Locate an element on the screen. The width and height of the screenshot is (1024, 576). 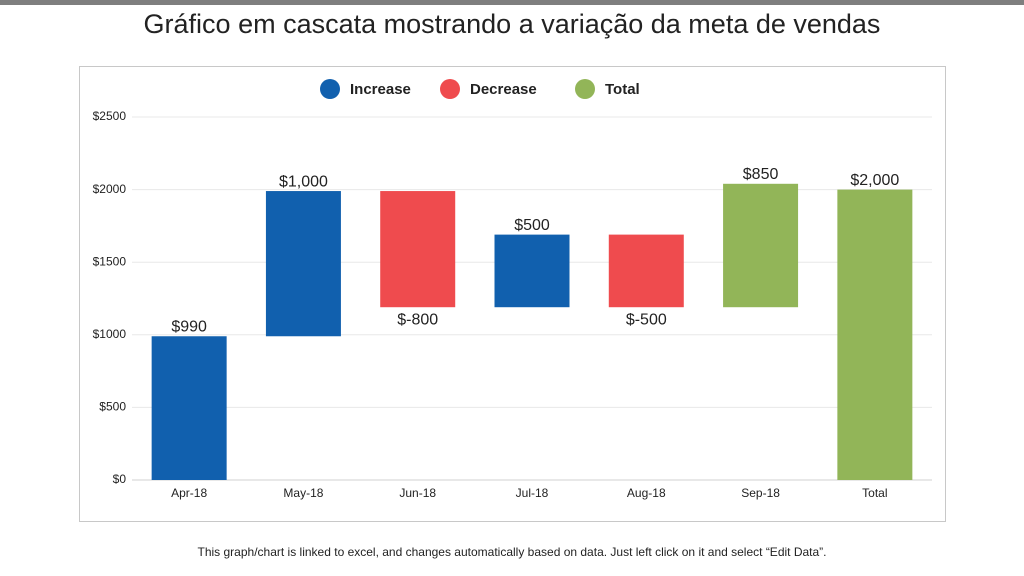
y-tick-label: $1000 is located at coordinates (110, 334).